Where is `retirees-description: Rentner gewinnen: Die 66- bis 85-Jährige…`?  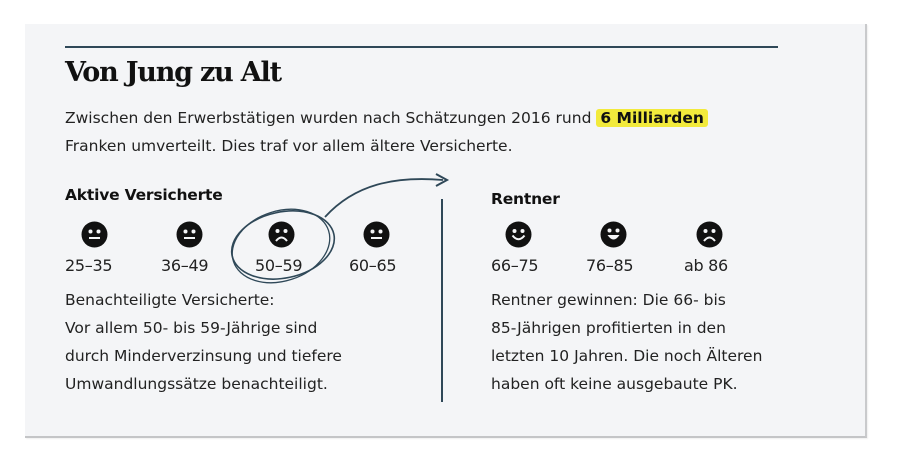
retirees-description: Rentner gewinnen: Die 66- bis 85-Jährige… is located at coordinates (626, 342).